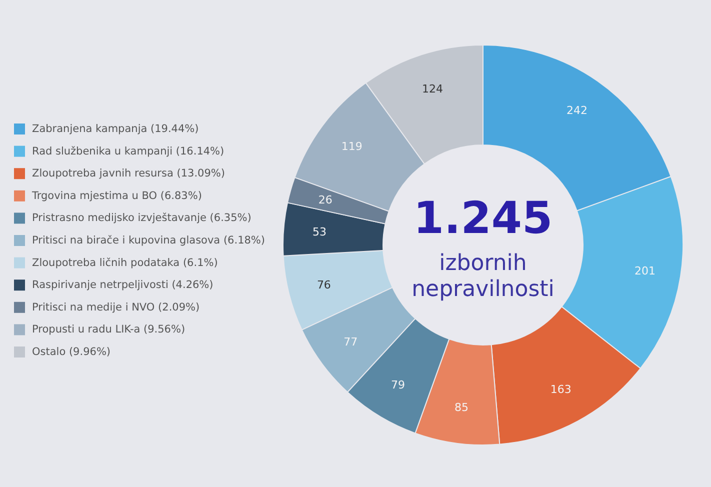 This screenshot has height=487, width=711. I want to click on legend-label: Rad službenika u kampanji (16.14%), so click(128, 151).